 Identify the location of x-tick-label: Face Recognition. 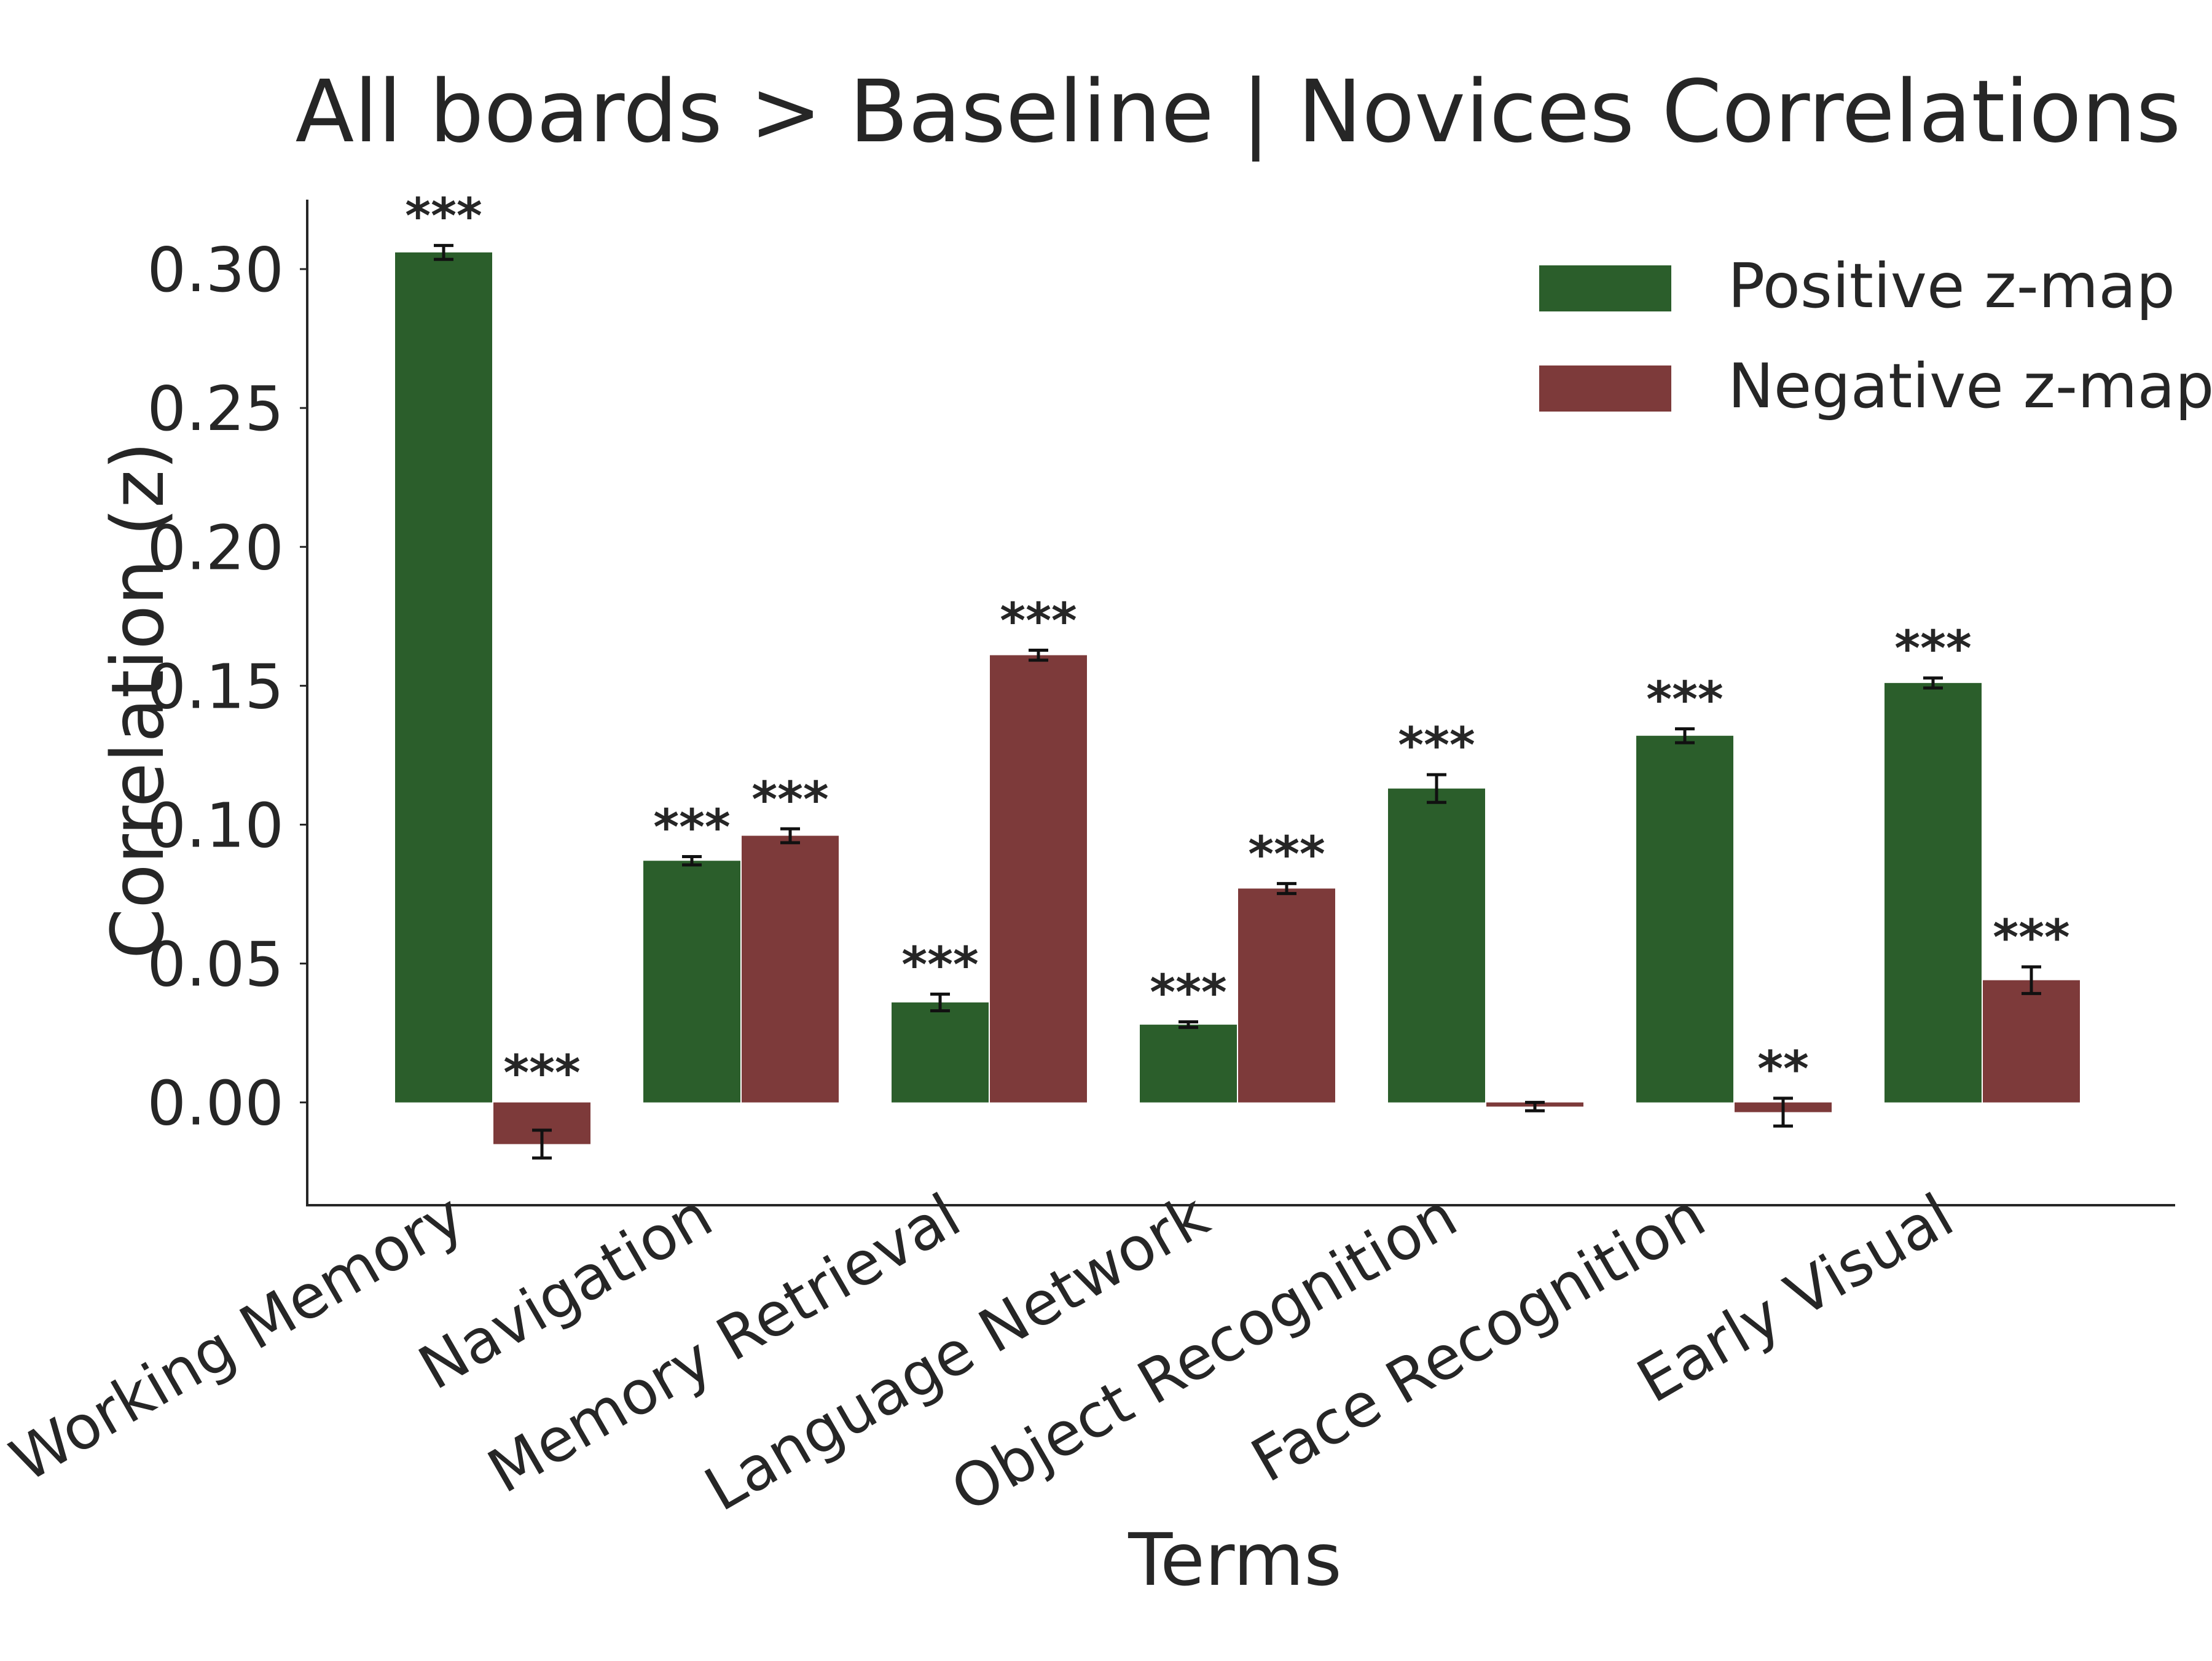
(1478, 1338).